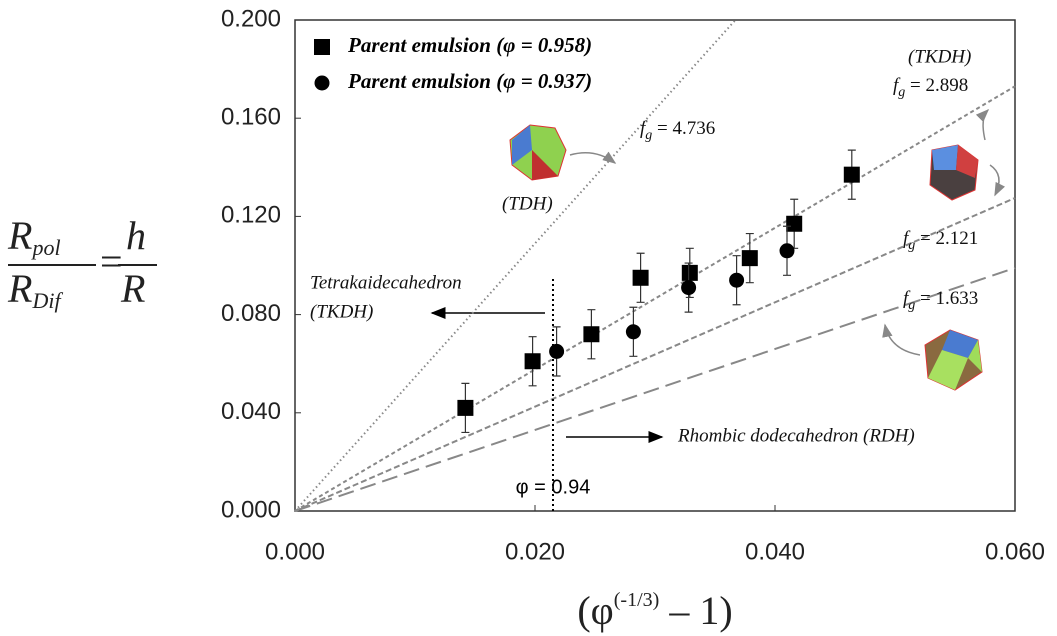  What do you see at coordinates (683, 128) in the screenshot?
I see `label-part: = 4.736` at bounding box center [683, 128].